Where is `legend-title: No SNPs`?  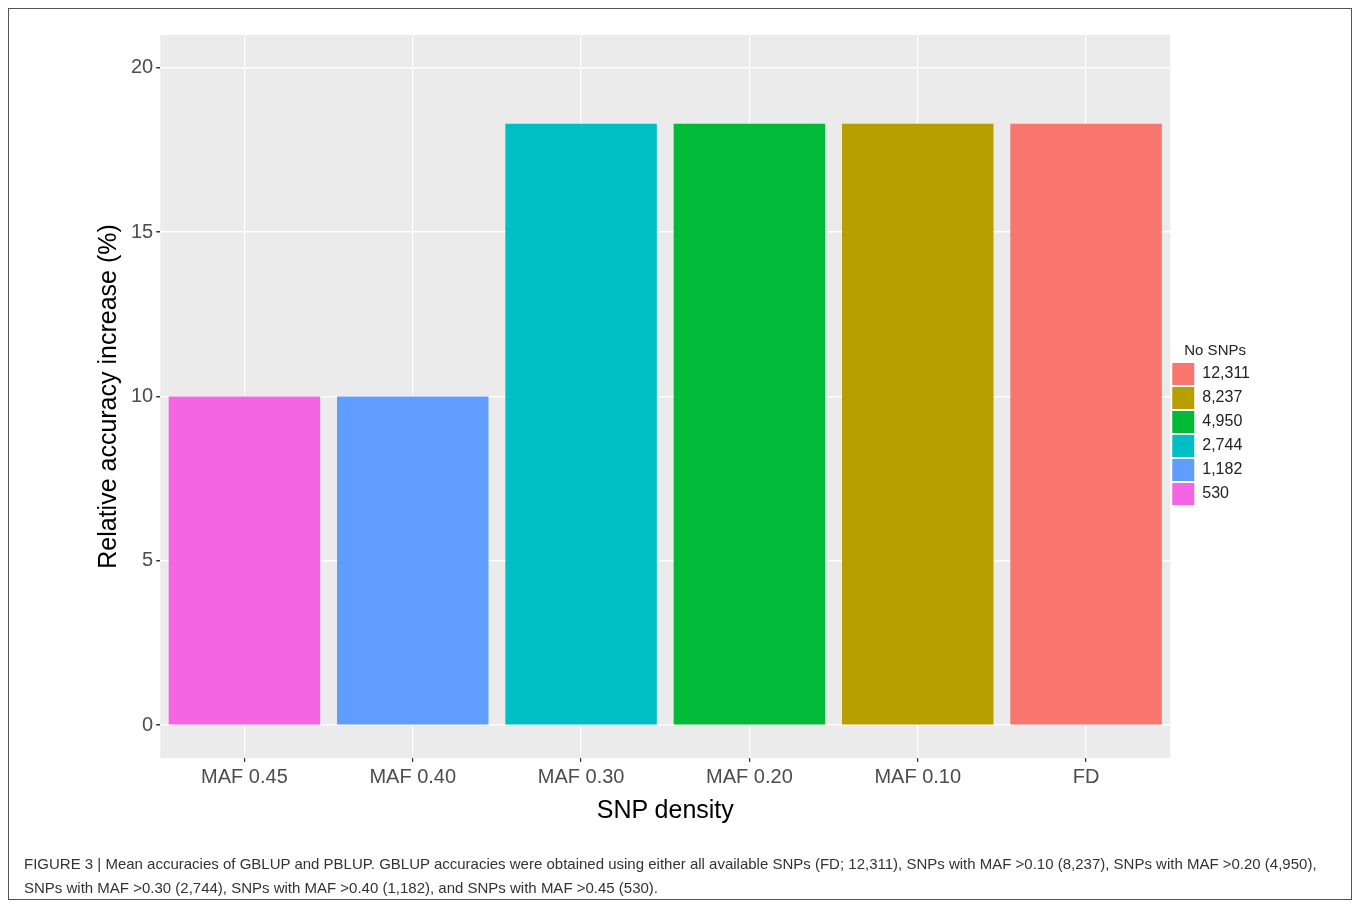 legend-title: No SNPs is located at coordinates (1215, 349).